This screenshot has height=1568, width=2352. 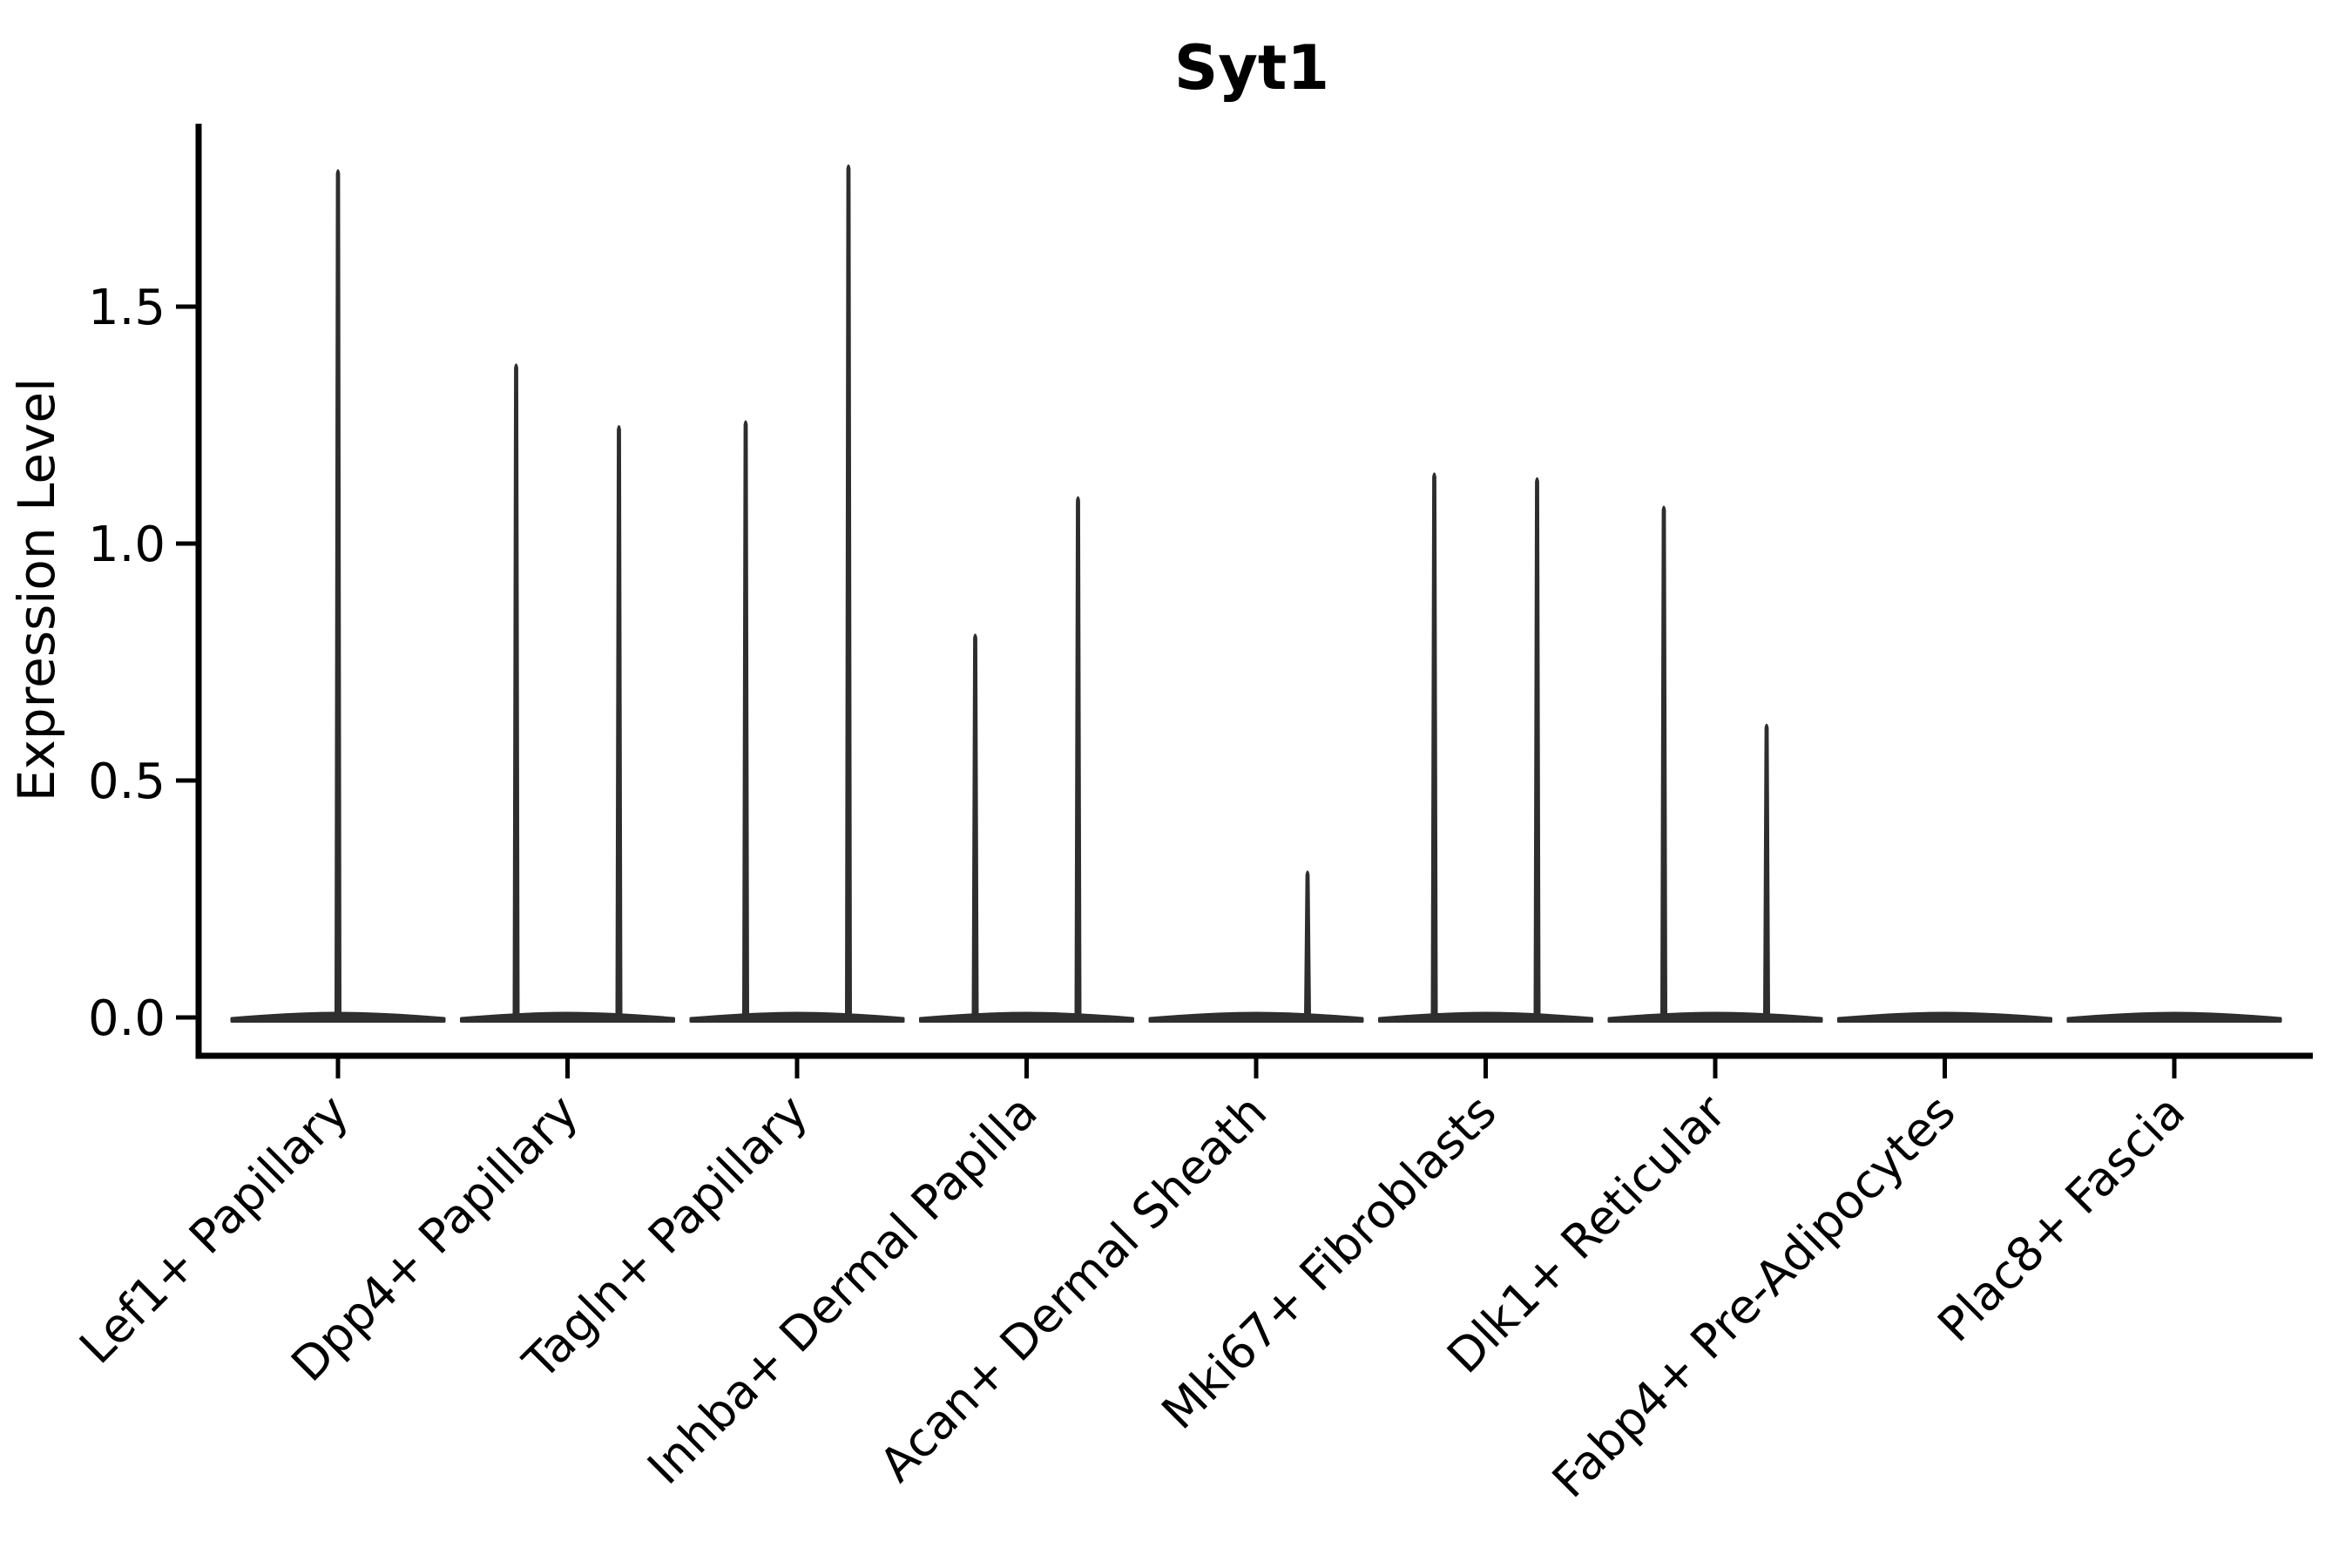 What do you see at coordinates (127, 782) in the screenshot?
I see `y-tick-label: 0.5` at bounding box center [127, 782].